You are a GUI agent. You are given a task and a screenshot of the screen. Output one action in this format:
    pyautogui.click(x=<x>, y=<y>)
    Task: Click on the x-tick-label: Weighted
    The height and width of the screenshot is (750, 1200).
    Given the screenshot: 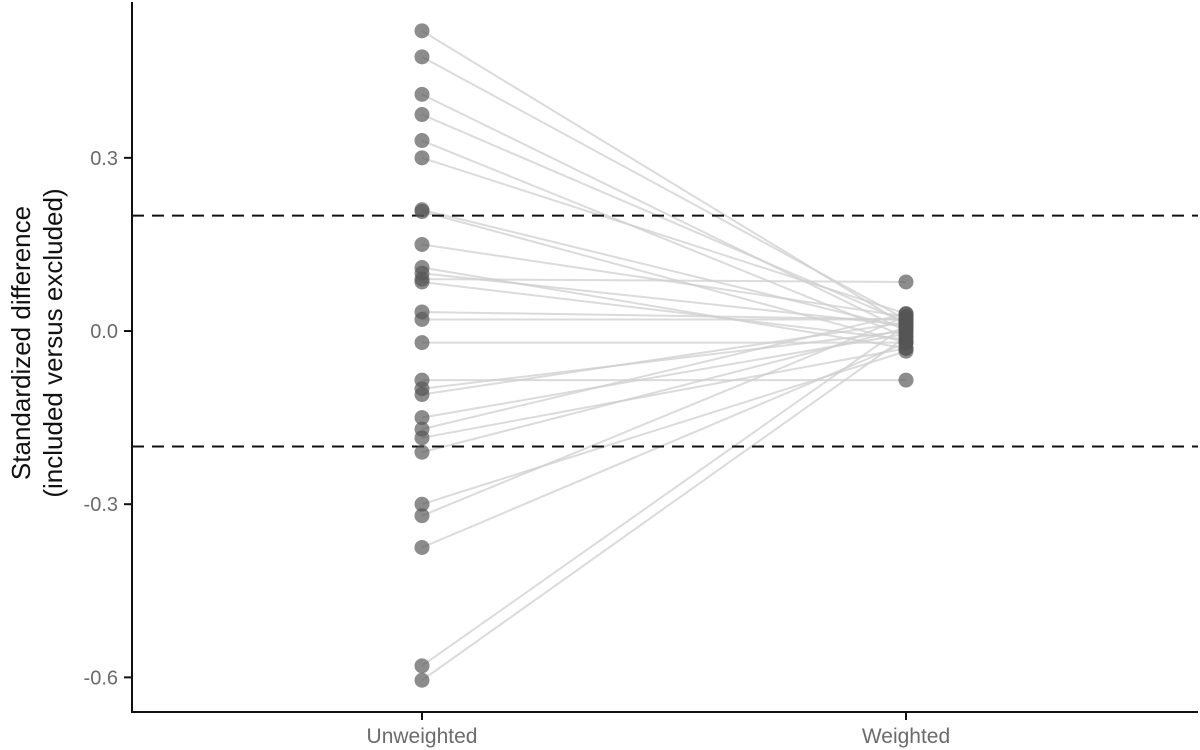 What is the action you would take?
    pyautogui.click(x=906, y=736)
    